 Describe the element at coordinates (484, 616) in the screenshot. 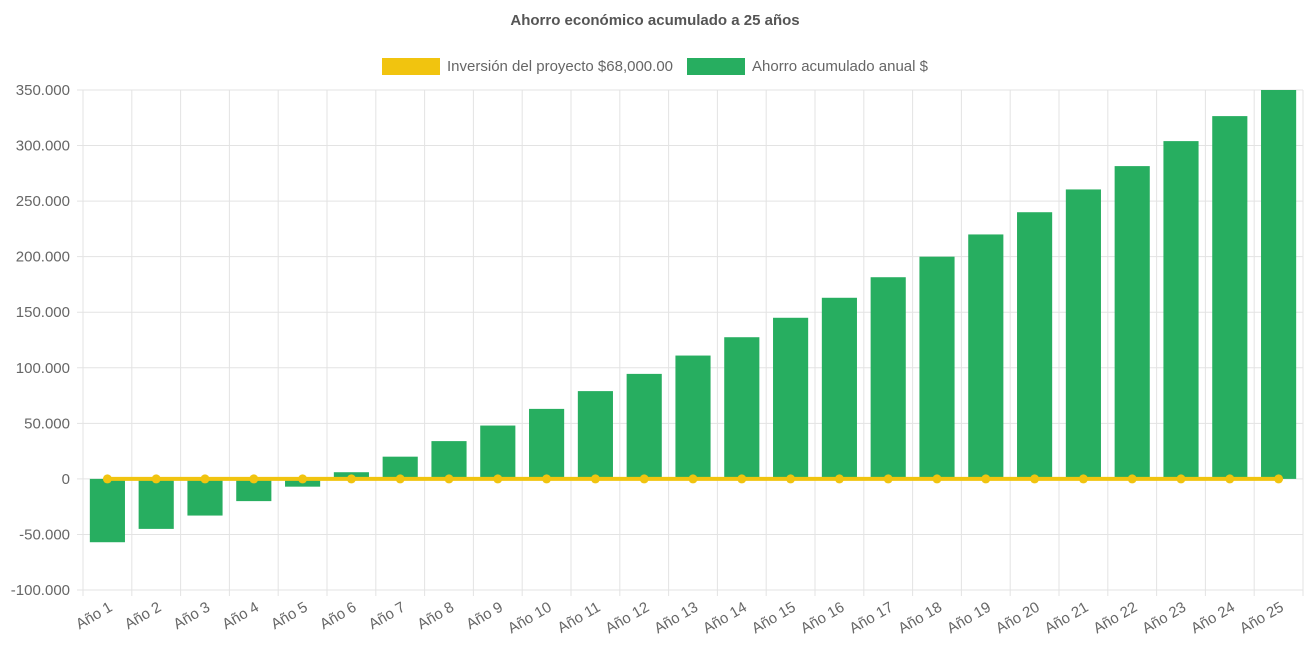

I see `x-tick-label: Año 9` at that location.